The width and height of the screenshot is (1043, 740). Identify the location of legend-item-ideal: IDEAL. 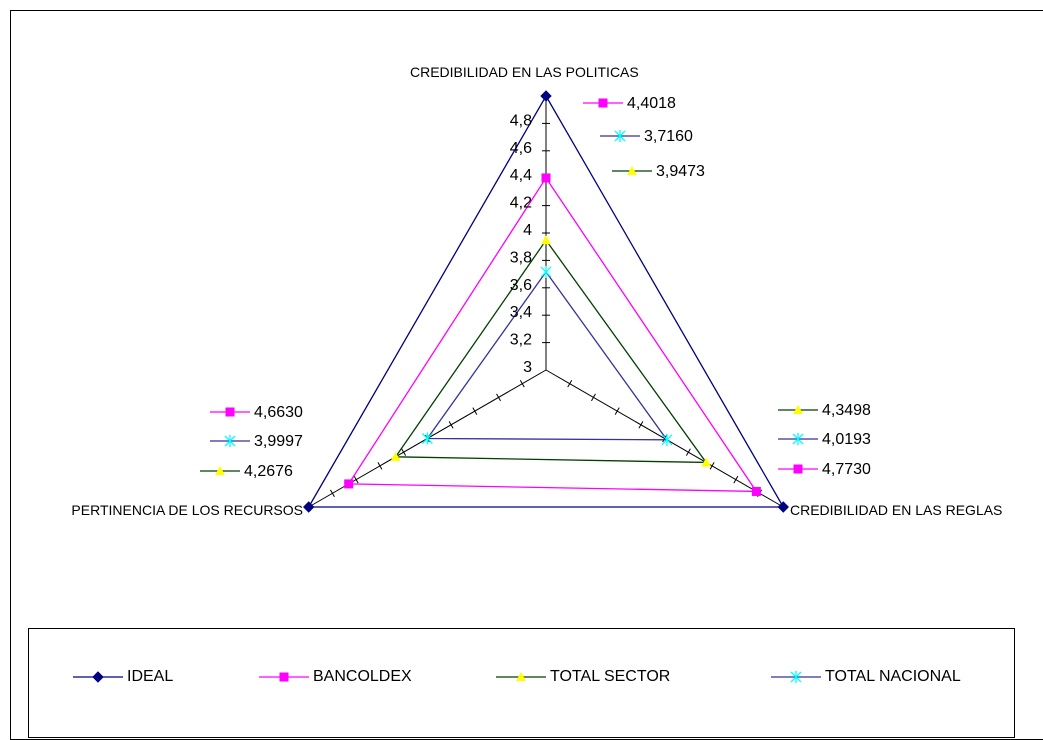
(123, 677).